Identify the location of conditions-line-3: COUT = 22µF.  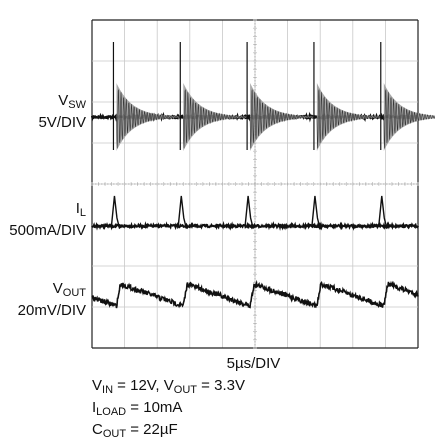
(135, 430).